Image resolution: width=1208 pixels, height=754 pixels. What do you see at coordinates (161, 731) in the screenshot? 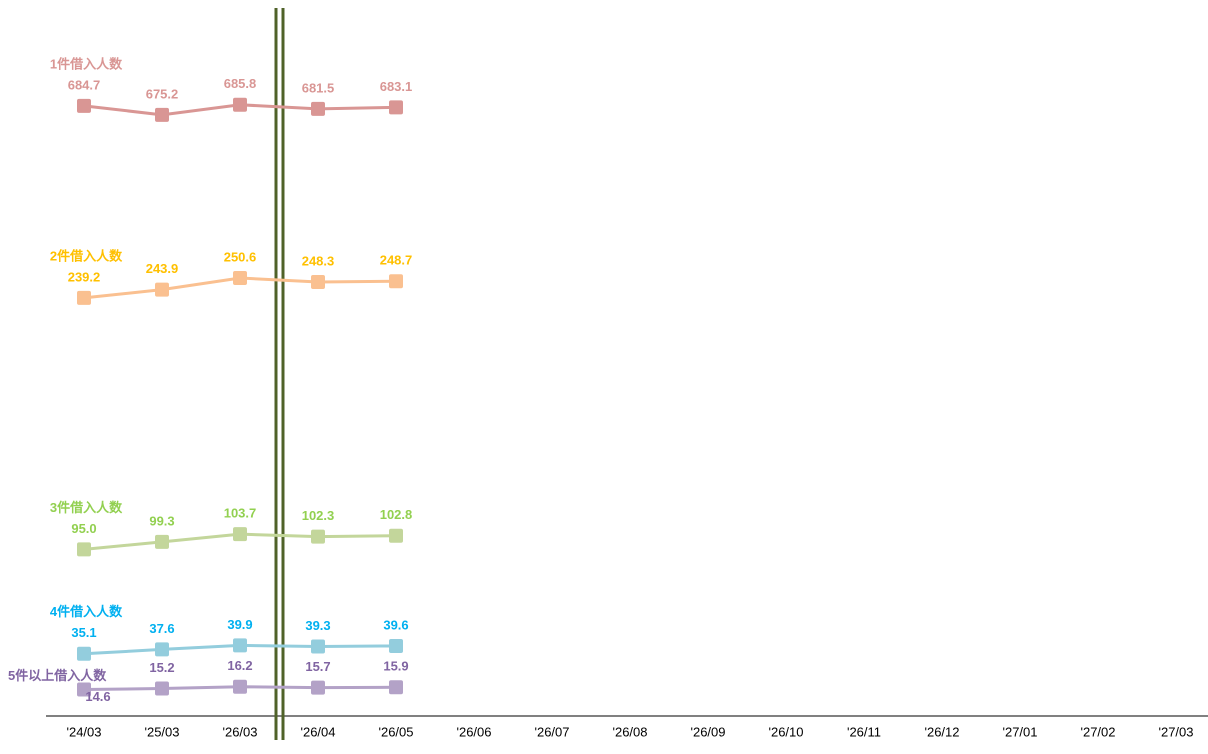
I see `x-tick-label: '25/03` at bounding box center [161, 731].